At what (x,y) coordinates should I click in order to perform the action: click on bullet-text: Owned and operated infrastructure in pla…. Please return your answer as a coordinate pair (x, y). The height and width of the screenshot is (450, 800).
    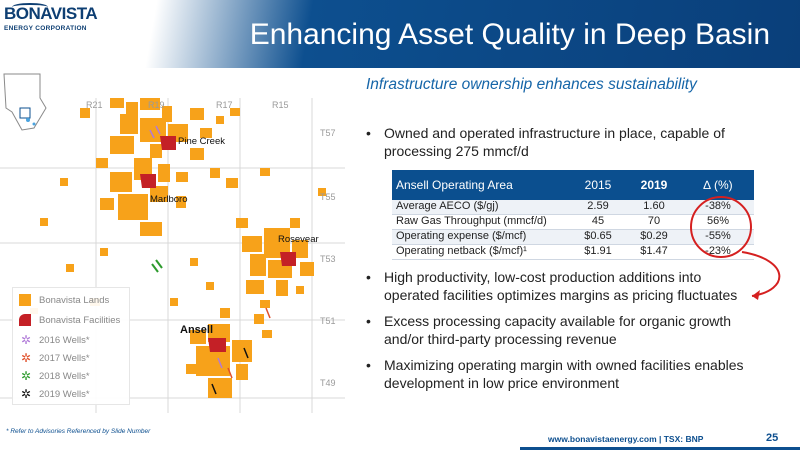
    Looking at the image, I should click on (554, 133).